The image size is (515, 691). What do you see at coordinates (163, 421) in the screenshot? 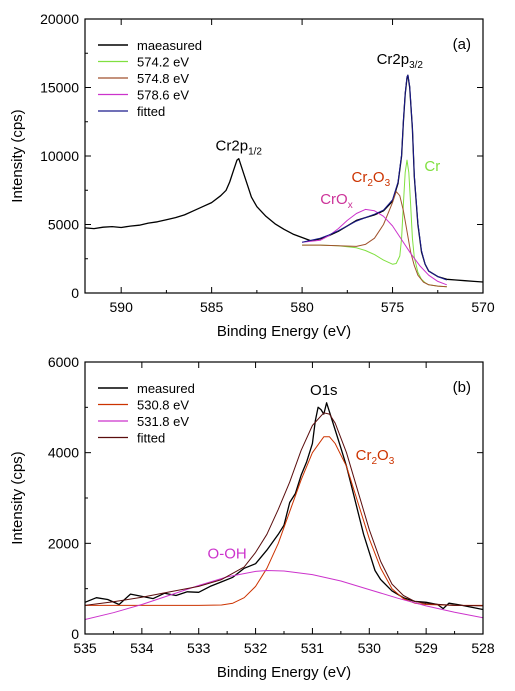
I see `legend-label: 531.8 eV` at bounding box center [163, 421].